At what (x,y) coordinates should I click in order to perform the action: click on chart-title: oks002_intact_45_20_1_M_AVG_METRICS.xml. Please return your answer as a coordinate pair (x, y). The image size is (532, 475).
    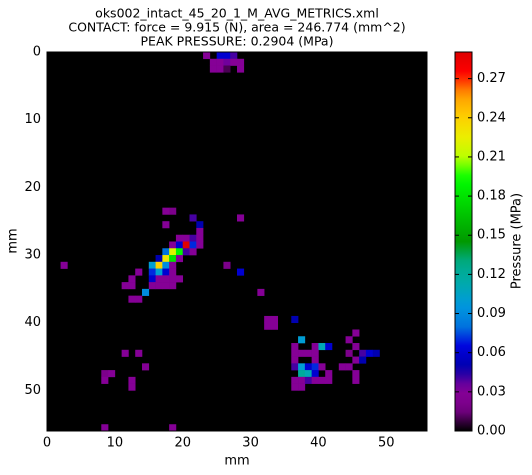
    Looking at the image, I should click on (237, 13).